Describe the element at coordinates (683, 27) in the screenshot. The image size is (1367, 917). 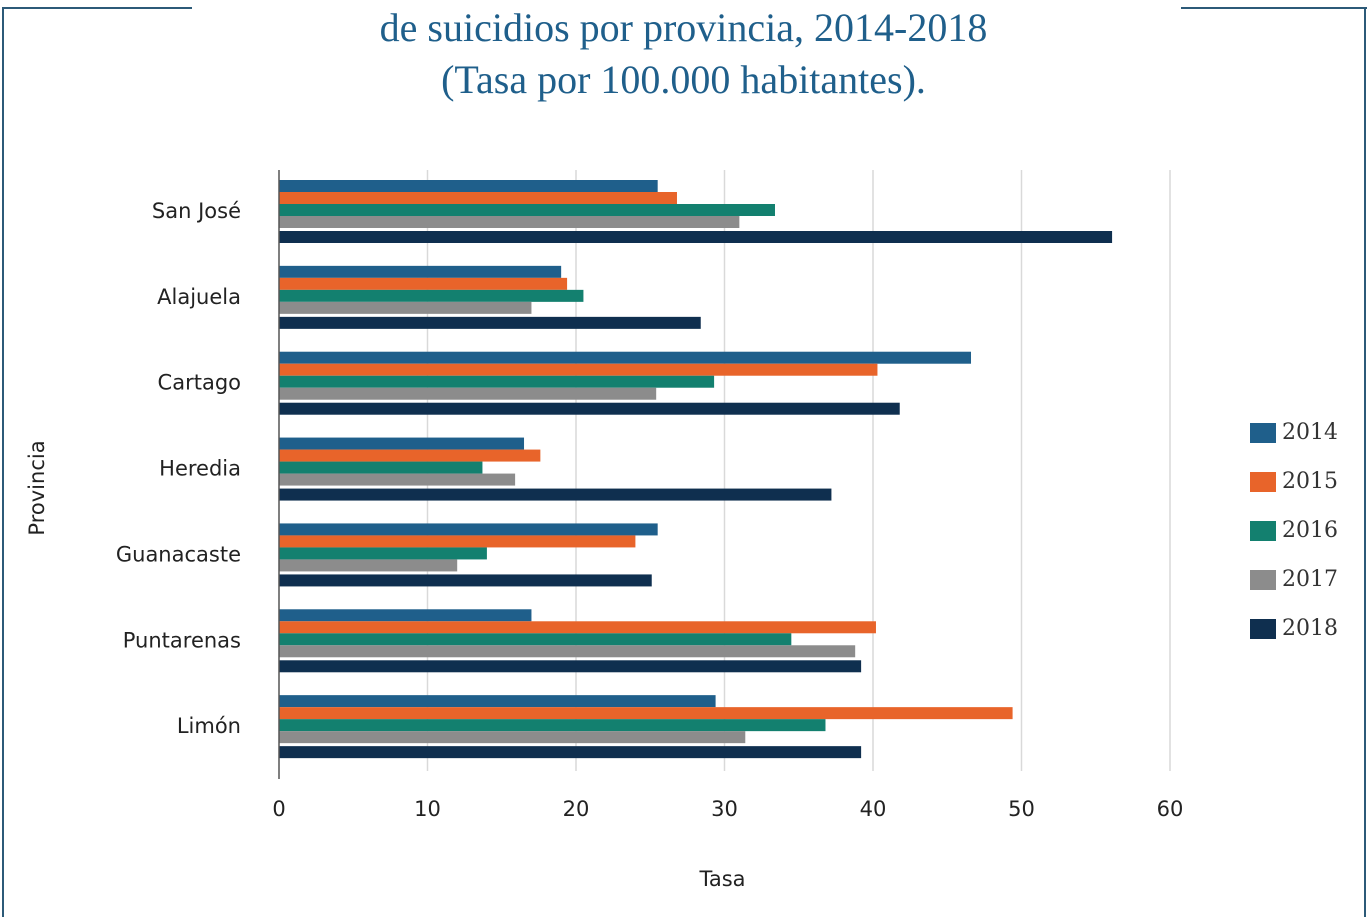
I see `chart-title-line-1: de suicidios por provincia, 2014-2018` at that location.